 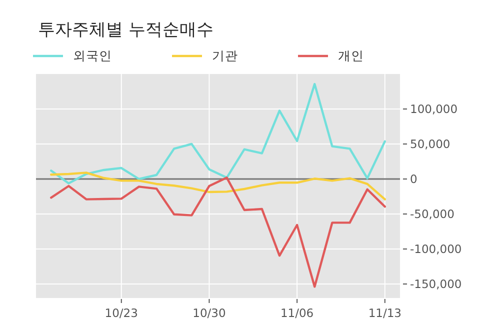 I want to click on y-tick-label: -100,000, so click(x=436, y=249).